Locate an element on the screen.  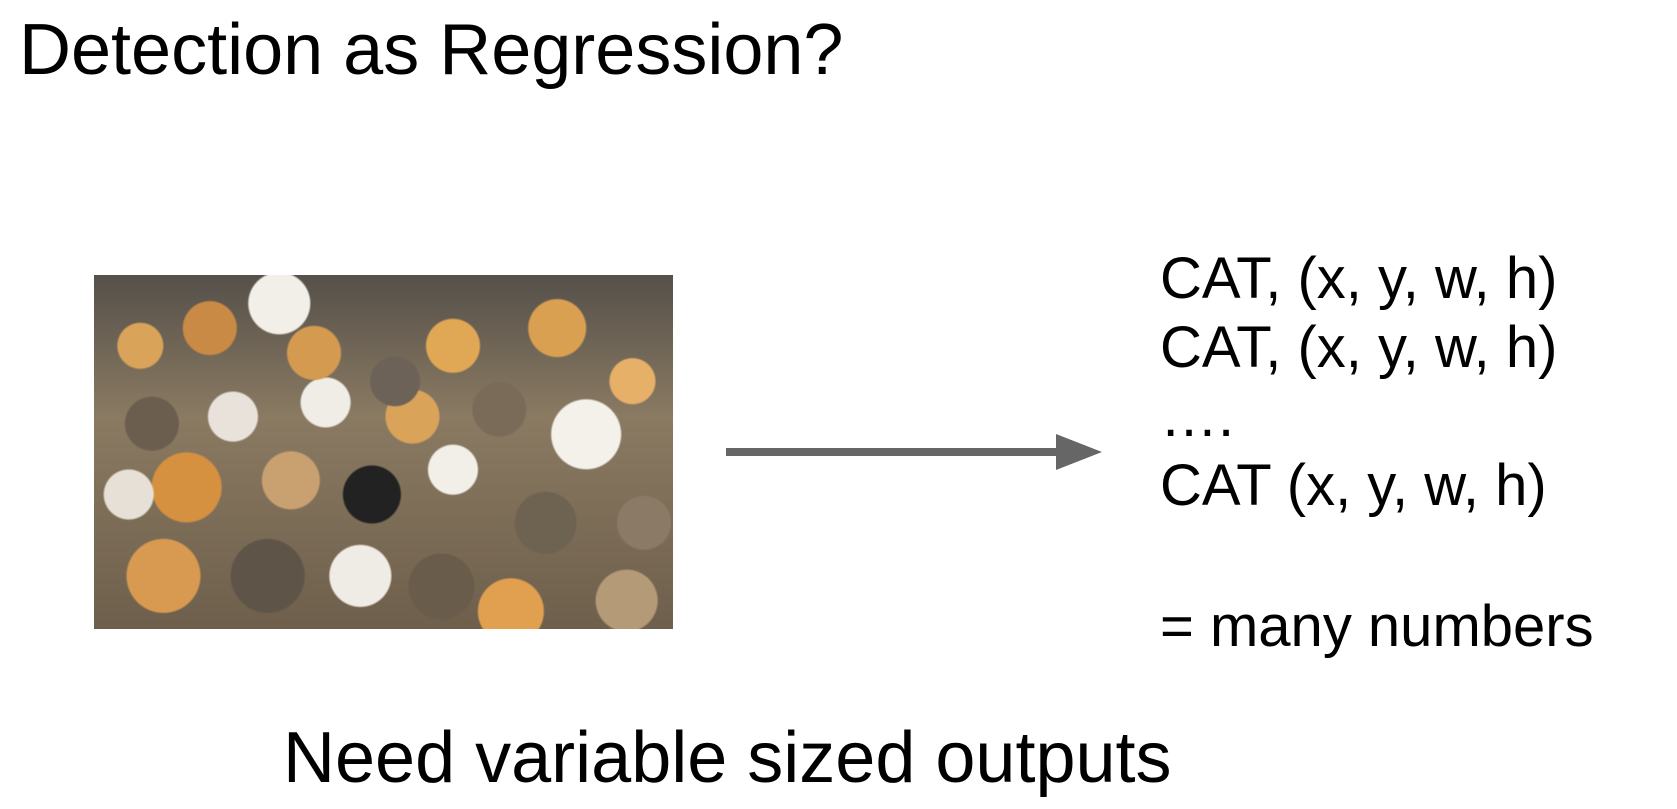
right-arrow-icon is located at coordinates (914, 452).